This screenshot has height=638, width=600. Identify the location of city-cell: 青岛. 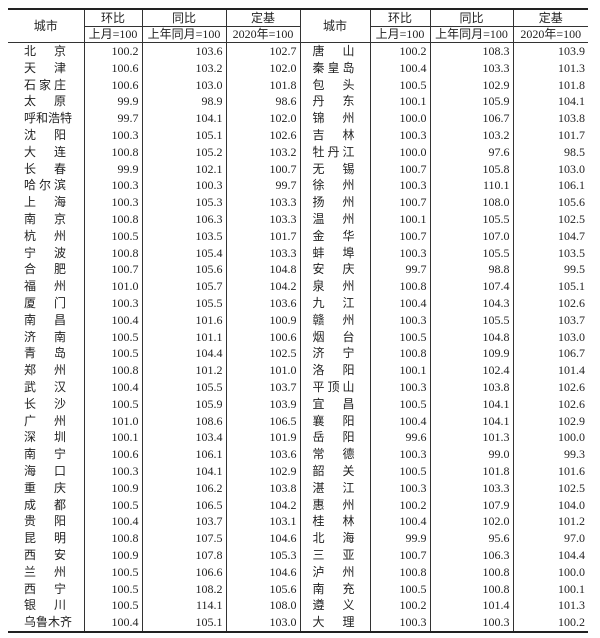
(46, 353).